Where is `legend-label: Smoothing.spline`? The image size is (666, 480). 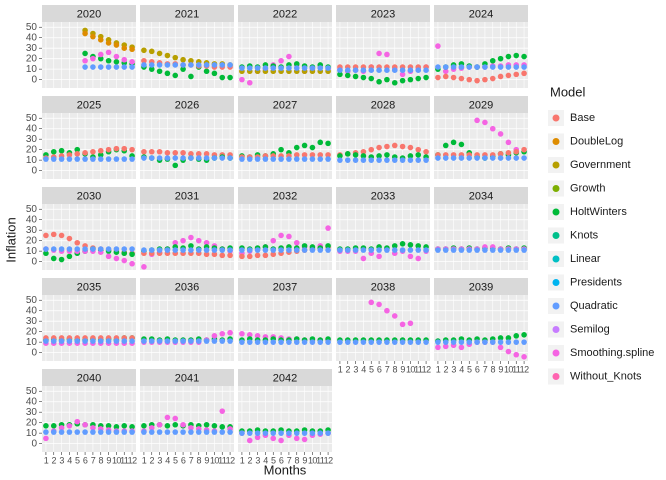 legend-label: Smoothing.spline is located at coordinates (612, 353).